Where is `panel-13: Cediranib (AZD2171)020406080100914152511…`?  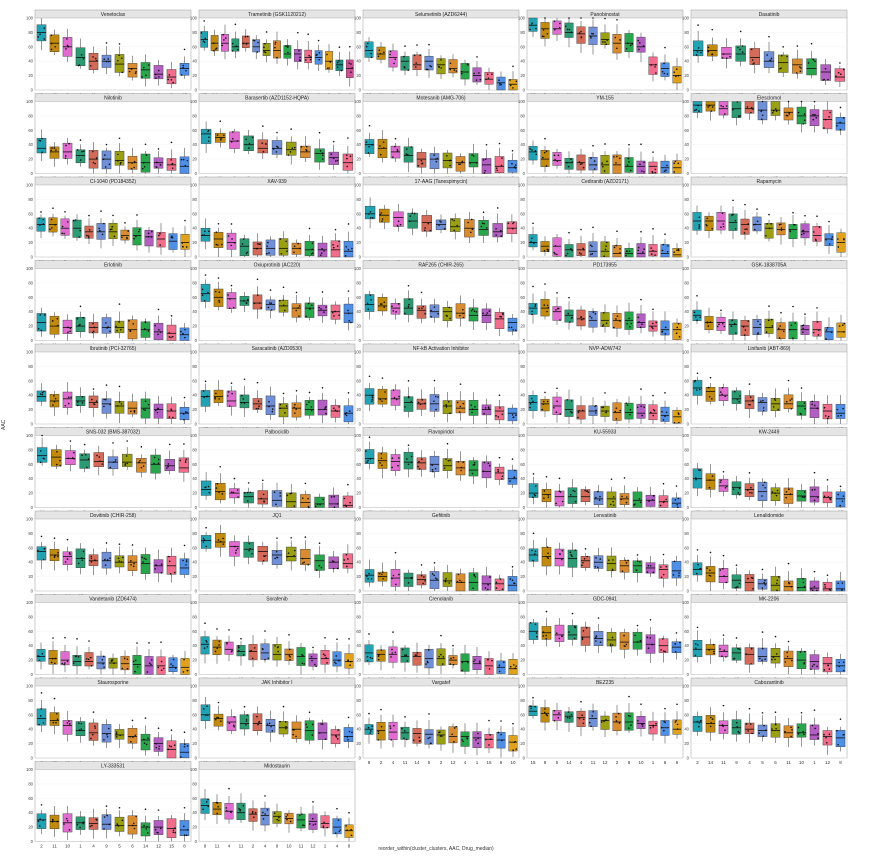 panel-13: Cediranib (AZD2171)020406080100914152511… is located at coordinates (601, 220).